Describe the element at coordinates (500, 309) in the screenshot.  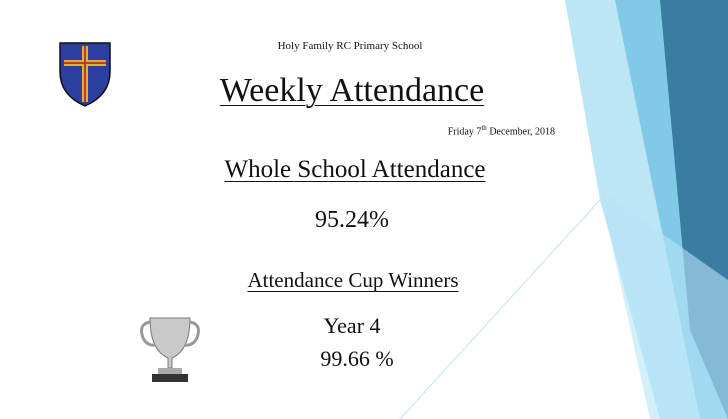
I see `accent-line` at that location.